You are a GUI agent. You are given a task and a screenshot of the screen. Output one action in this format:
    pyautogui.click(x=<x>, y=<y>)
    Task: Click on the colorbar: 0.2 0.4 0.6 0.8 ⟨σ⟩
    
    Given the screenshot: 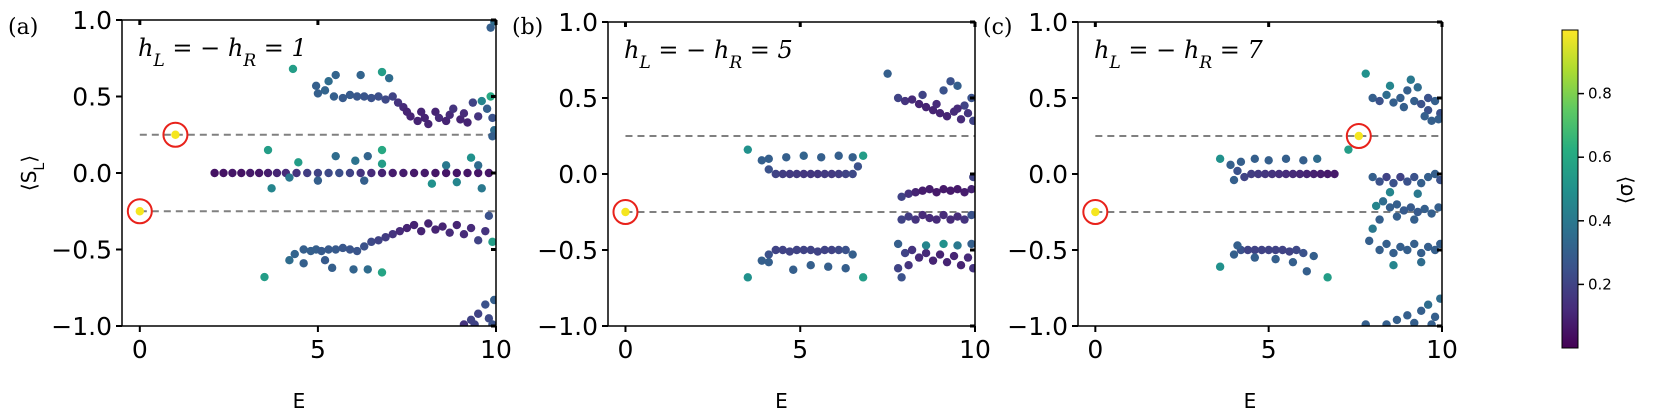 What is the action you would take?
    pyautogui.click(x=1599, y=189)
    